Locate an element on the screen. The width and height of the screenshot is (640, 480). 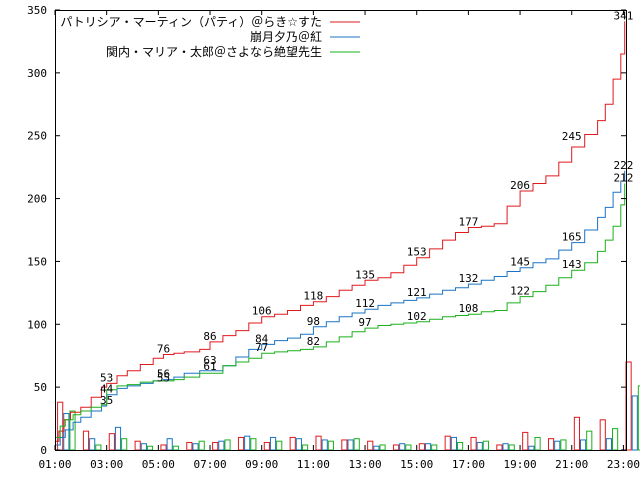
x-tick-label: 03:00 is located at coordinates (106, 464).